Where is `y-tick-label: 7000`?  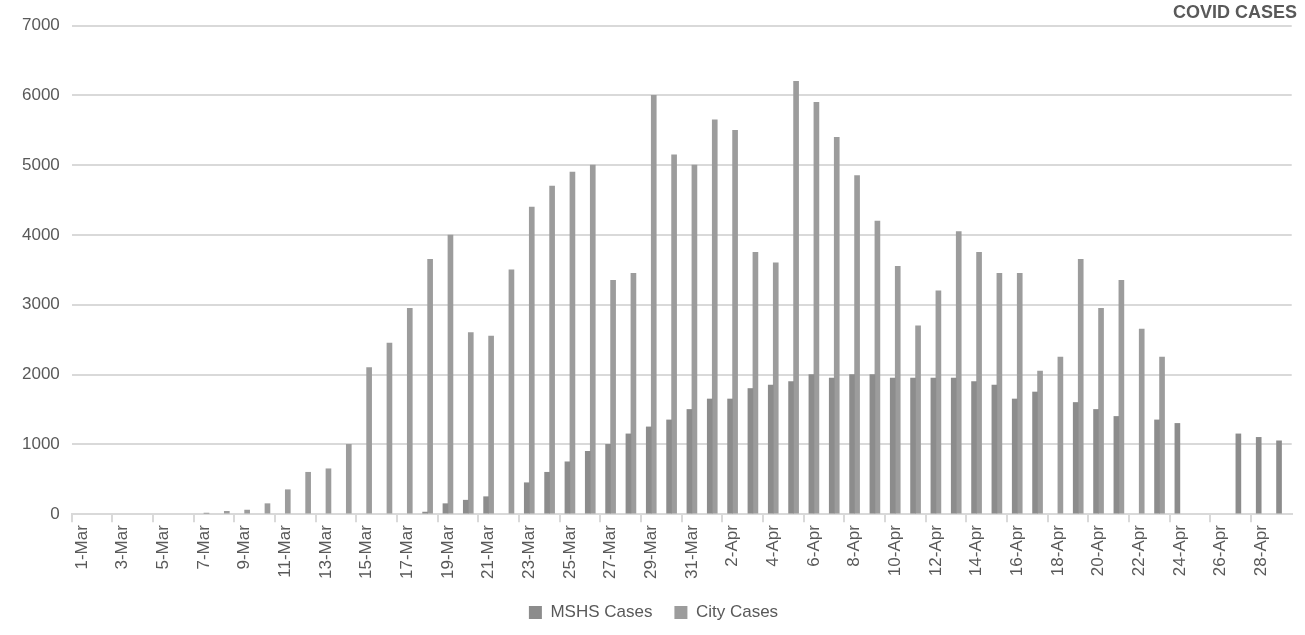 y-tick-label: 7000 is located at coordinates (40, 25).